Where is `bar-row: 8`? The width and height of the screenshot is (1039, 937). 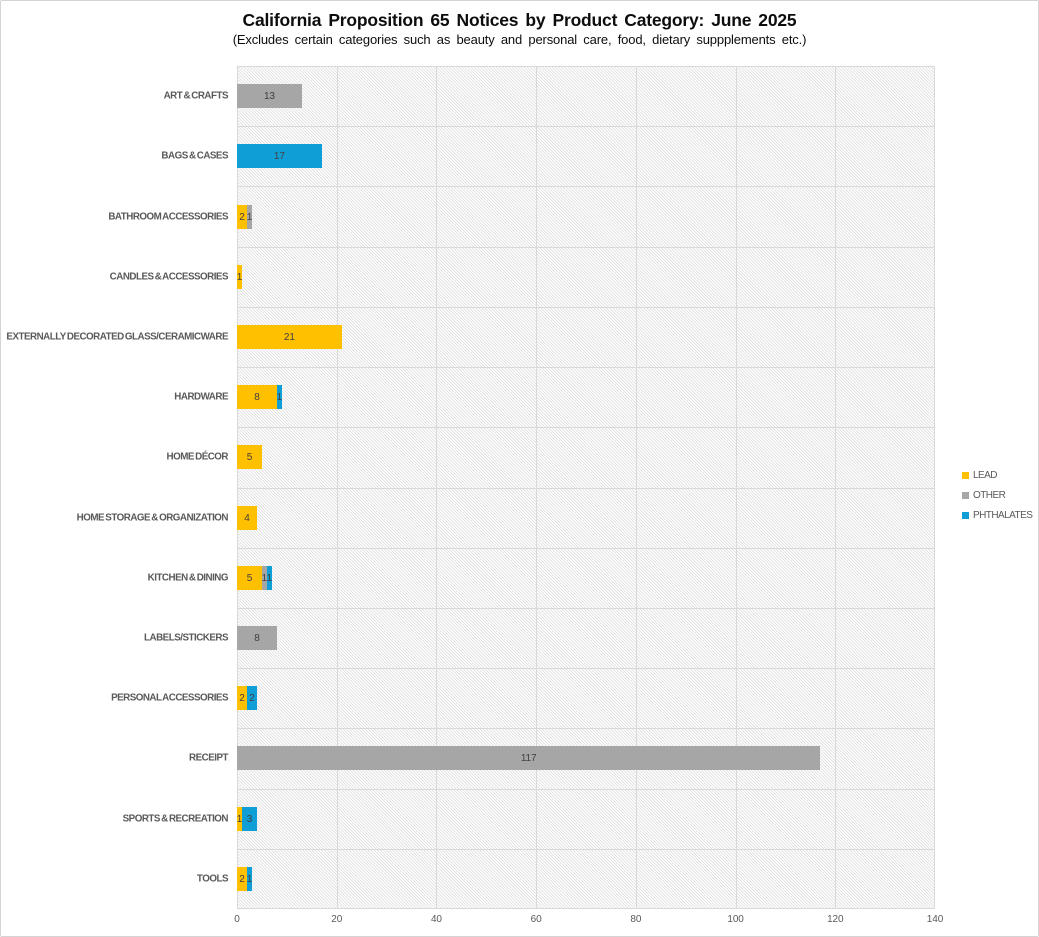
bar-row: 8 is located at coordinates (257, 638).